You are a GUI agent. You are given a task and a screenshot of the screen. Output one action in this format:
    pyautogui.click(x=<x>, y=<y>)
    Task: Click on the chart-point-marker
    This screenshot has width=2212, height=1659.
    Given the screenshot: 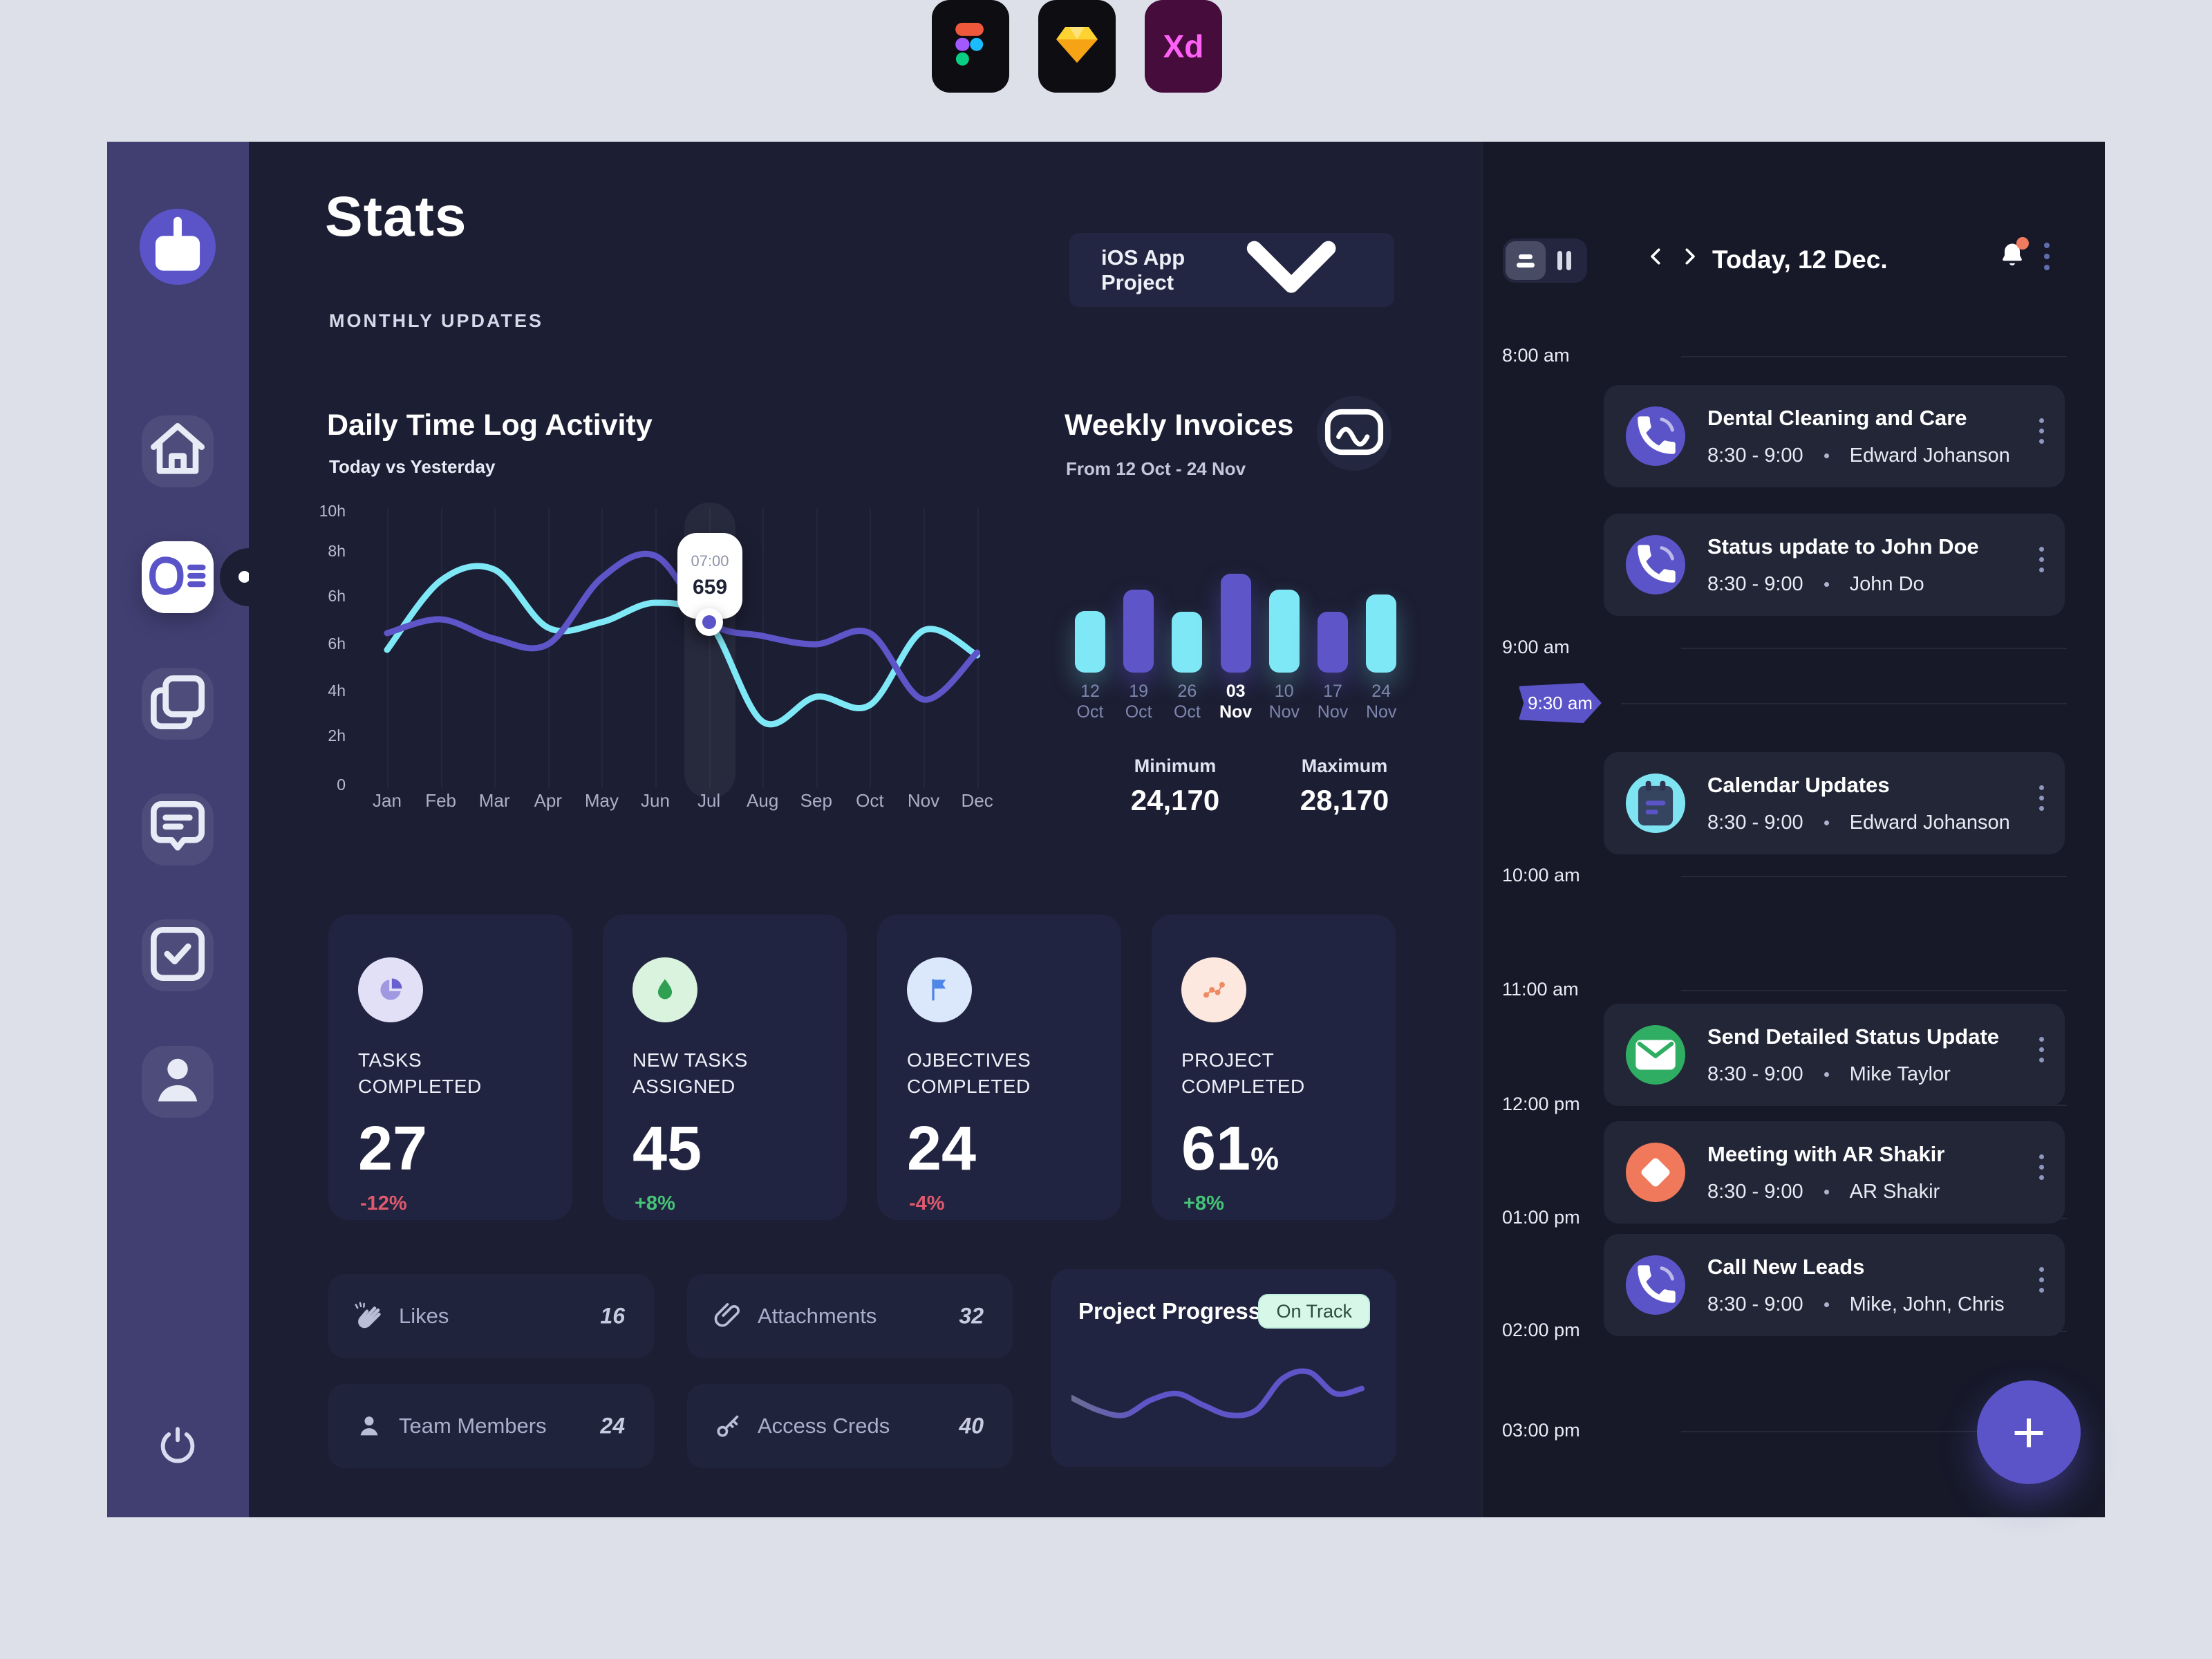 What is the action you would take?
    pyautogui.click(x=709, y=622)
    